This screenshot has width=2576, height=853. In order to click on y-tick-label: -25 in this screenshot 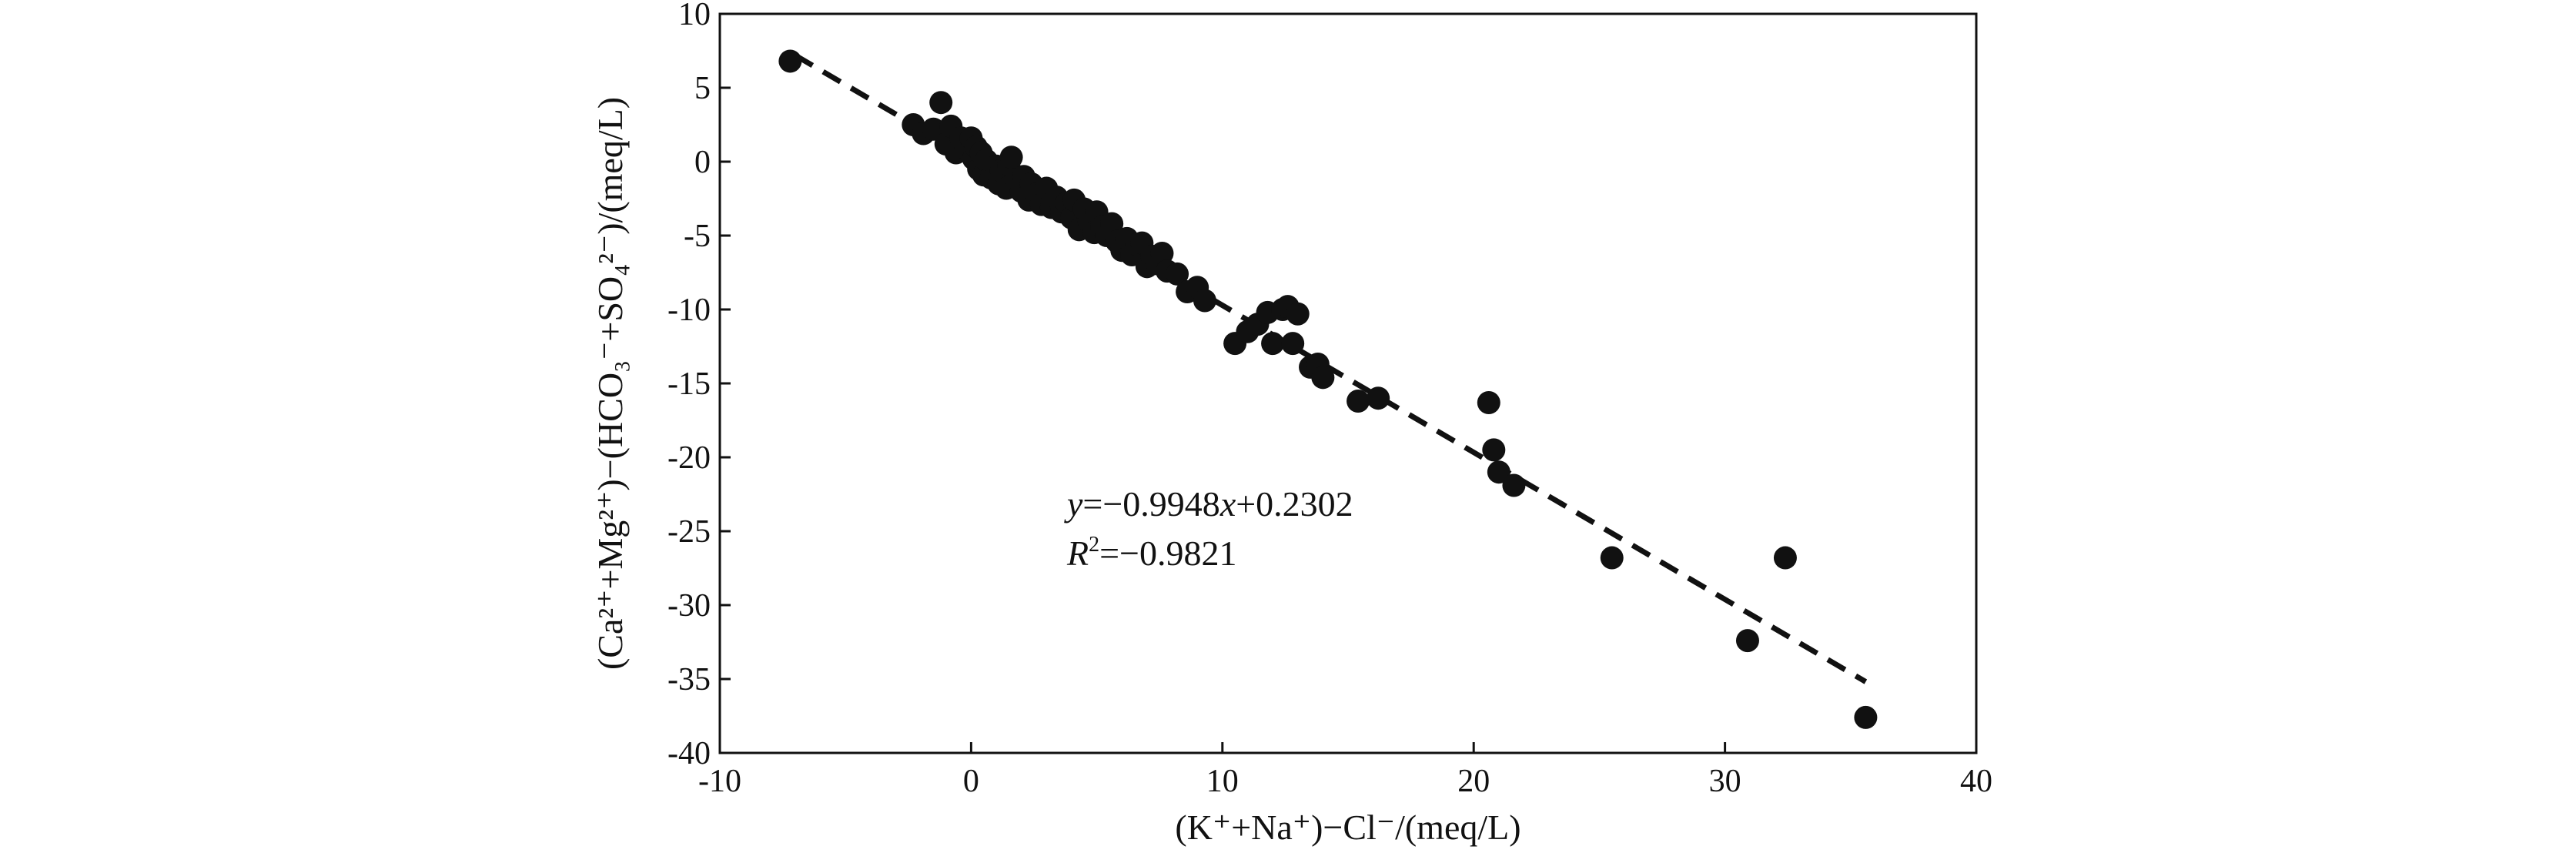, I will do `click(689, 532)`.